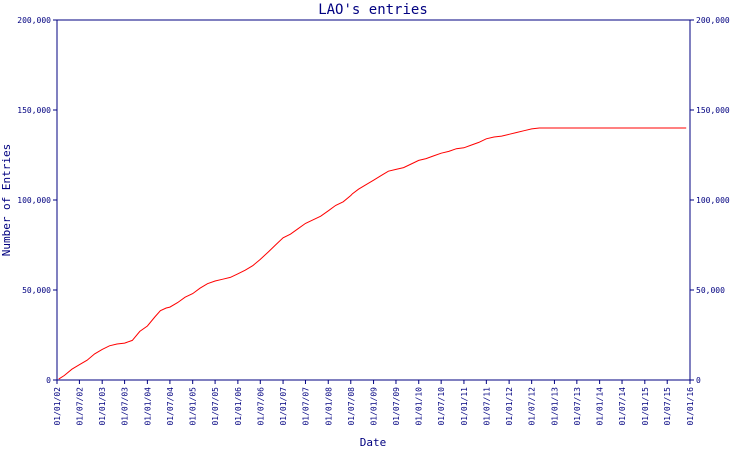 The image size is (750, 454). What do you see at coordinates (373, 442) in the screenshot?
I see `x-axis-label: Date` at bounding box center [373, 442].